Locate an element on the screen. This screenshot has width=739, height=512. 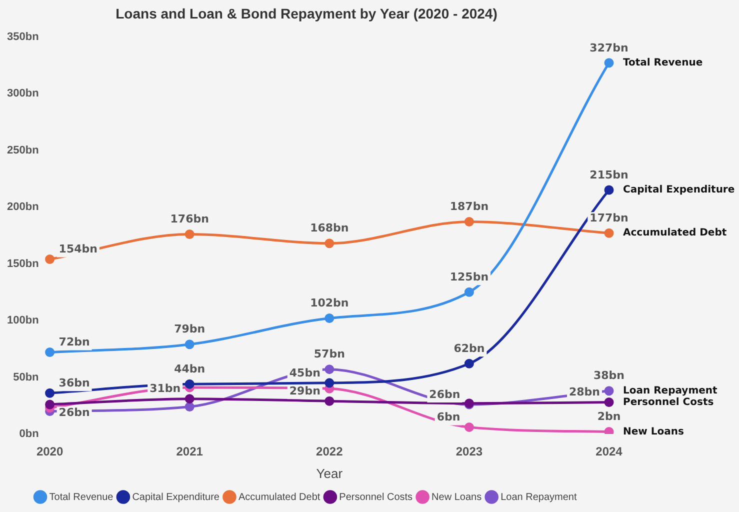
data-label: 31bn is located at coordinates (165, 389).